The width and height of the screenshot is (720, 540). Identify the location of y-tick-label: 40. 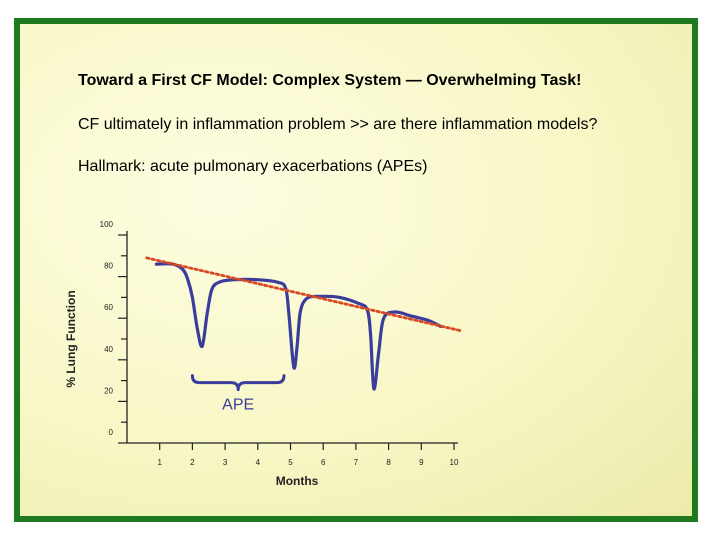
(108, 349).